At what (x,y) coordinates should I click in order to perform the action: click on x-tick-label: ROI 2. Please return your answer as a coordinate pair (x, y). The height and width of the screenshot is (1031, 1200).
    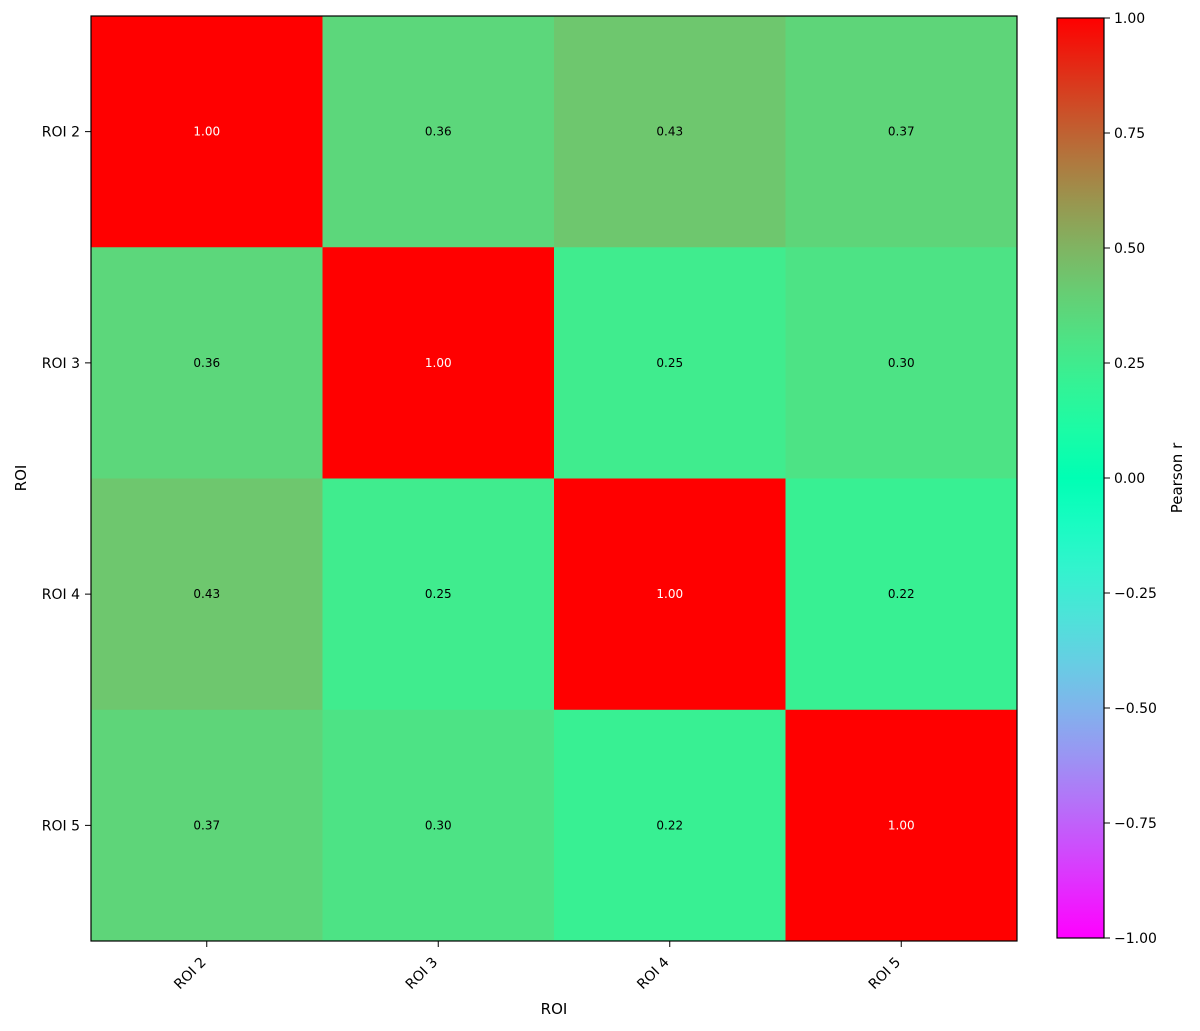
    Looking at the image, I should click on (190, 974).